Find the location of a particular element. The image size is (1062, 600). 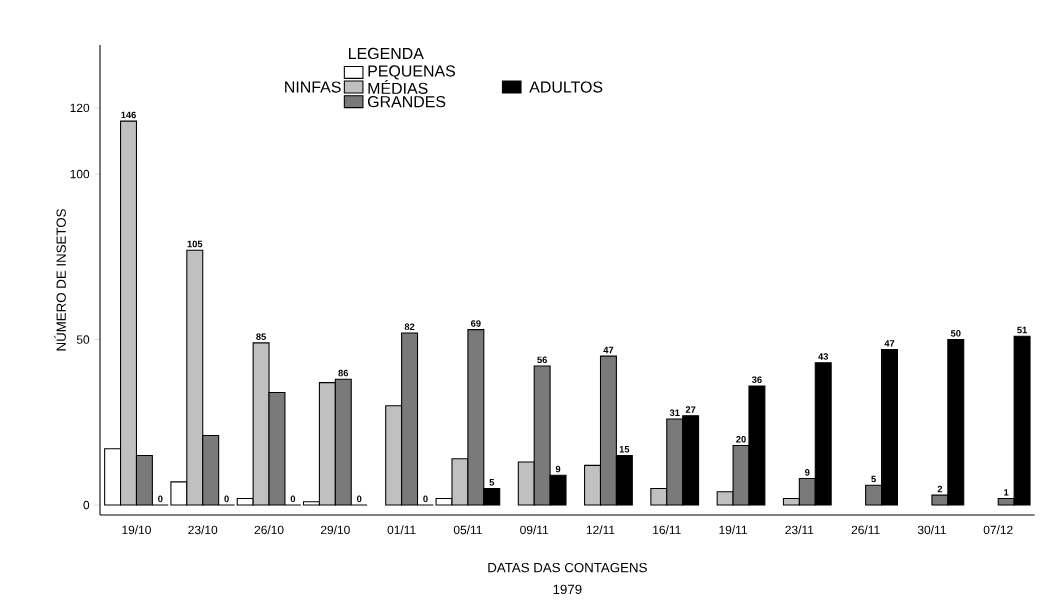

x-tick-label: 19/11 is located at coordinates (733, 530).